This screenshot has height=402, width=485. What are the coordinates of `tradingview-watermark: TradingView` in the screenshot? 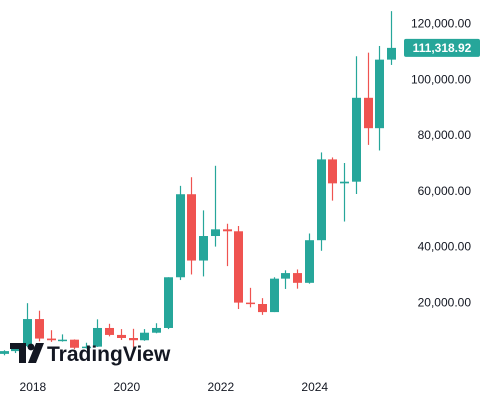 It's located at (90, 354).